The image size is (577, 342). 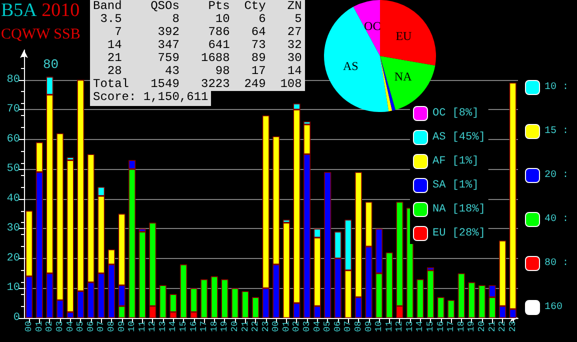 I want to click on annotation: Total 1549 3223 249 108, so click(x=197, y=84).